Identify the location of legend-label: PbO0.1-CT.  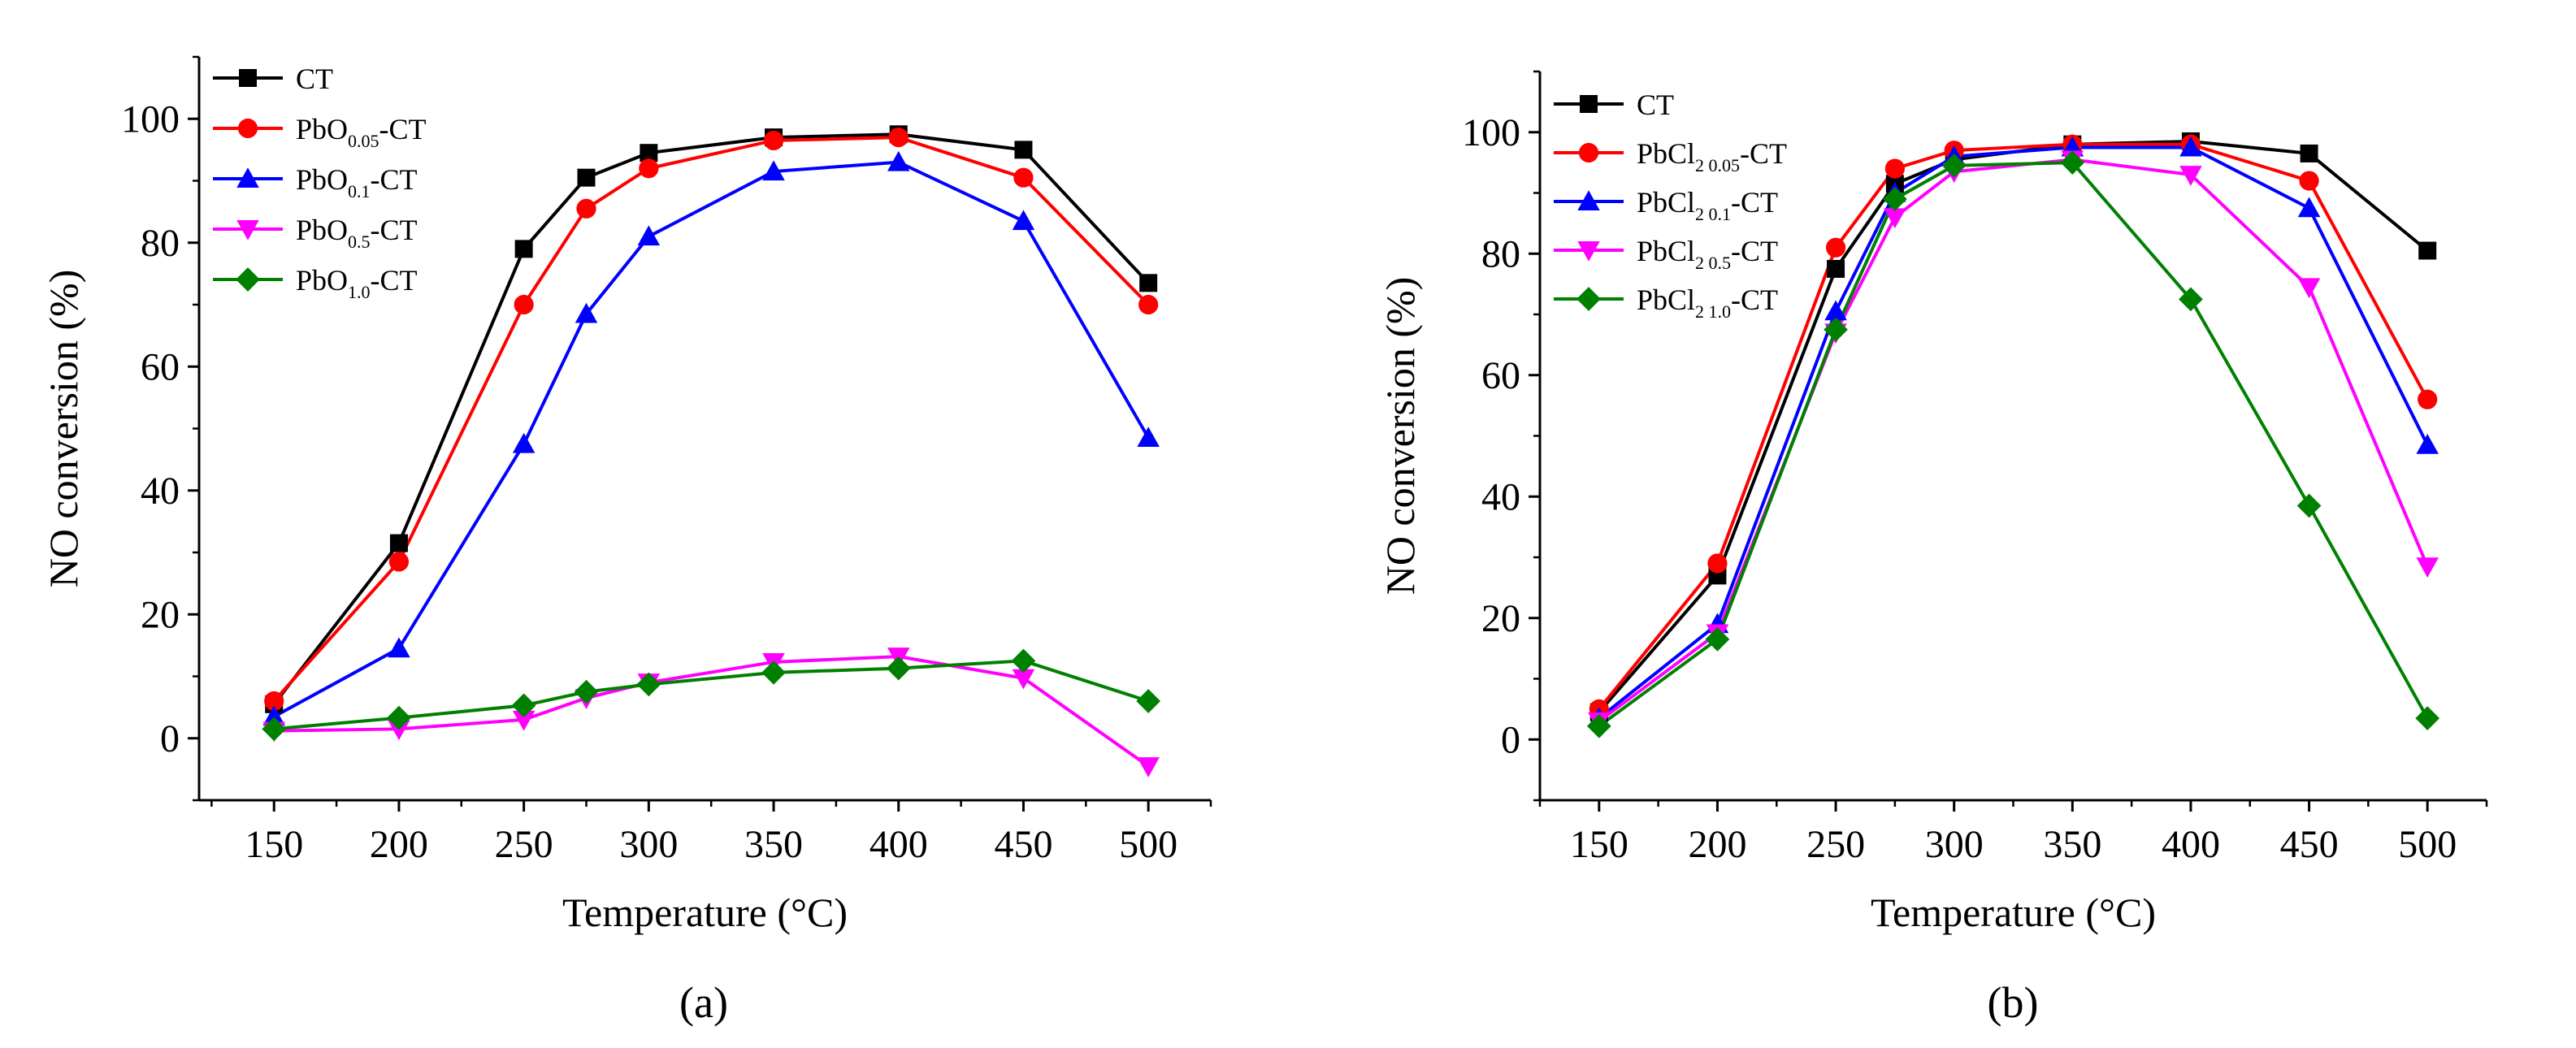
(357, 182).